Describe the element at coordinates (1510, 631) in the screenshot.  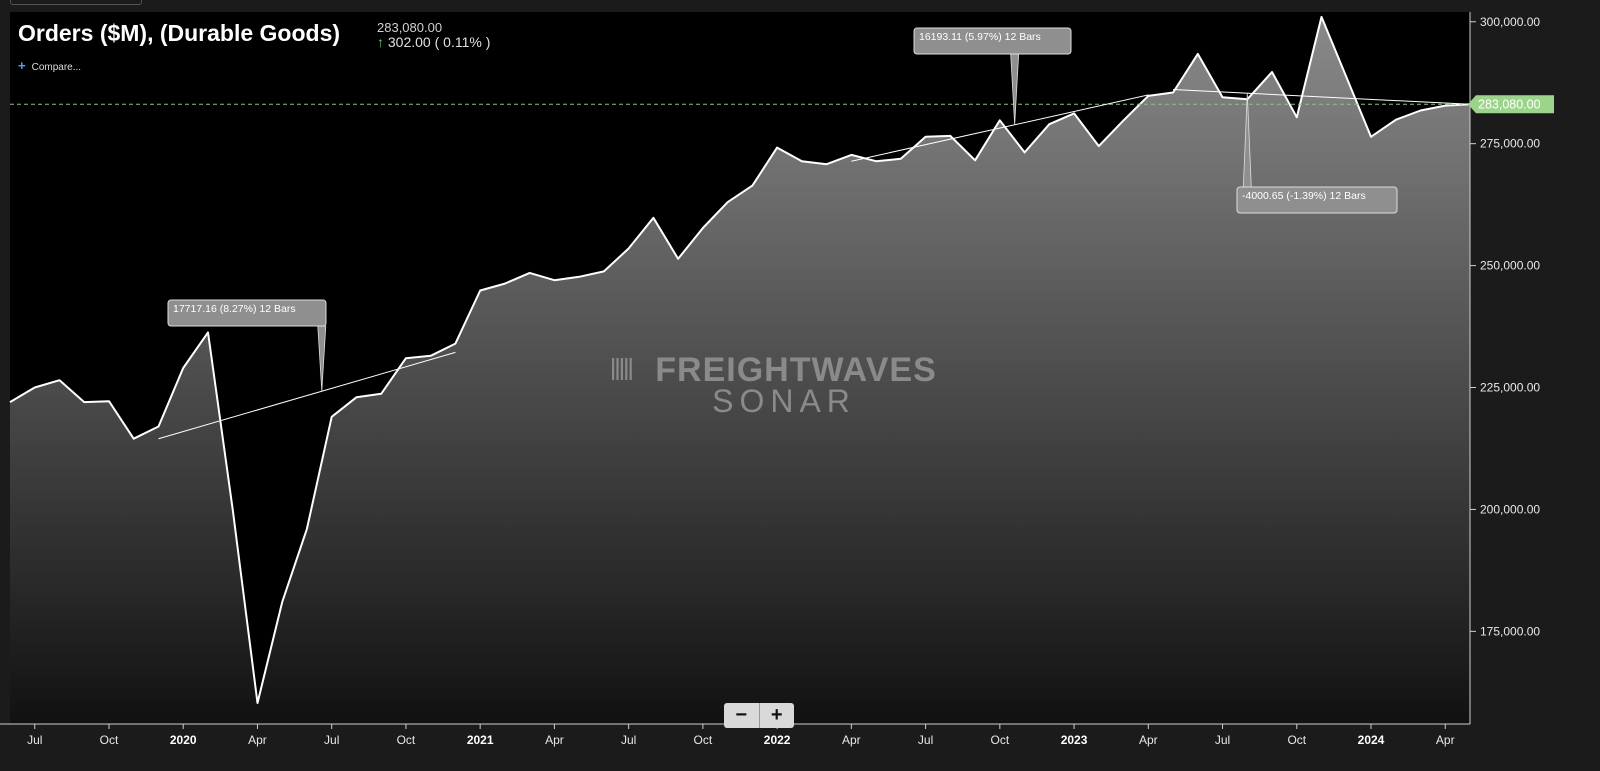
I see `y-tick-label: 175,000.00` at that location.